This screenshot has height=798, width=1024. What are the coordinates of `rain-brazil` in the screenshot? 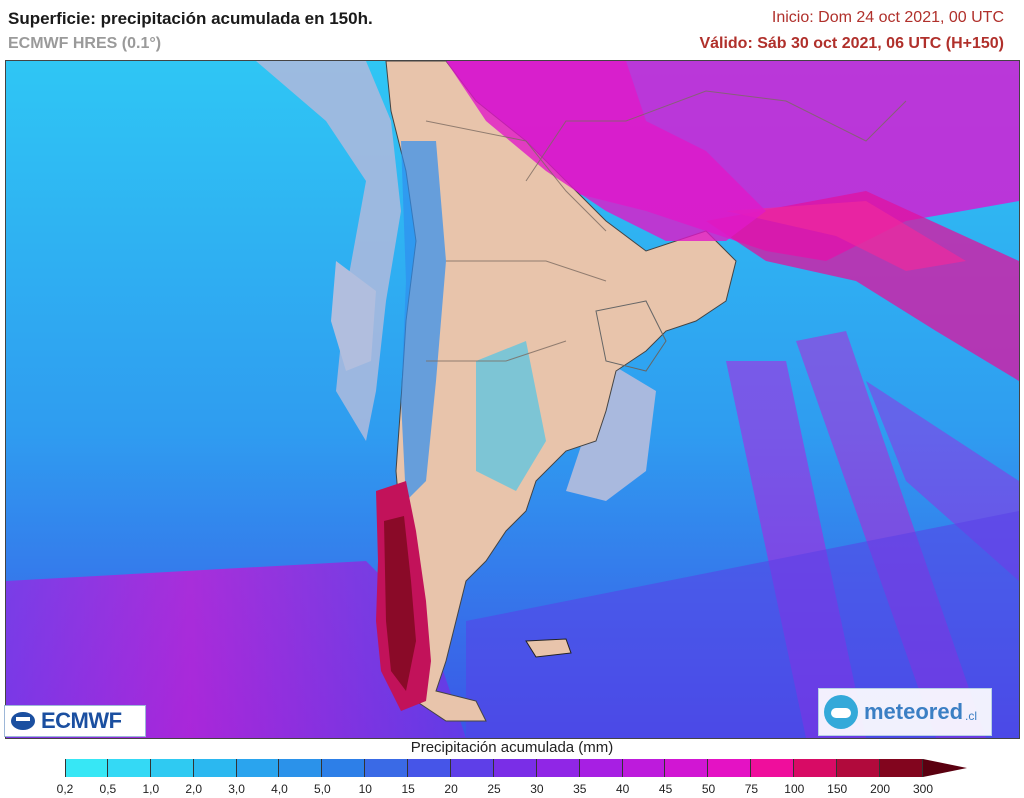 It's located at (606, 151).